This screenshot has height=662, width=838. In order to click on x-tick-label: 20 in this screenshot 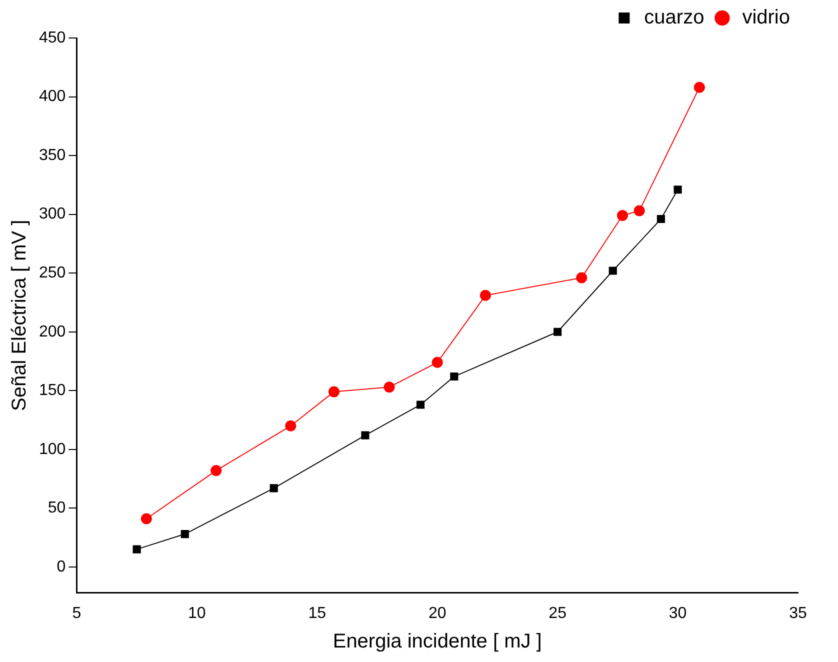, I will do `click(437, 613)`.